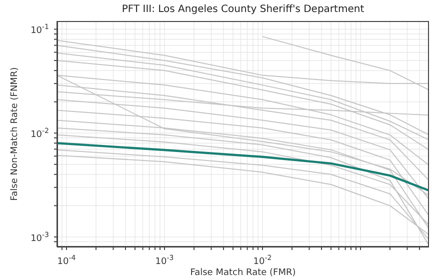 The height and width of the screenshot is (280, 448). I want to click on x-tick-label: 10$^{-3}$, so click(164, 260).